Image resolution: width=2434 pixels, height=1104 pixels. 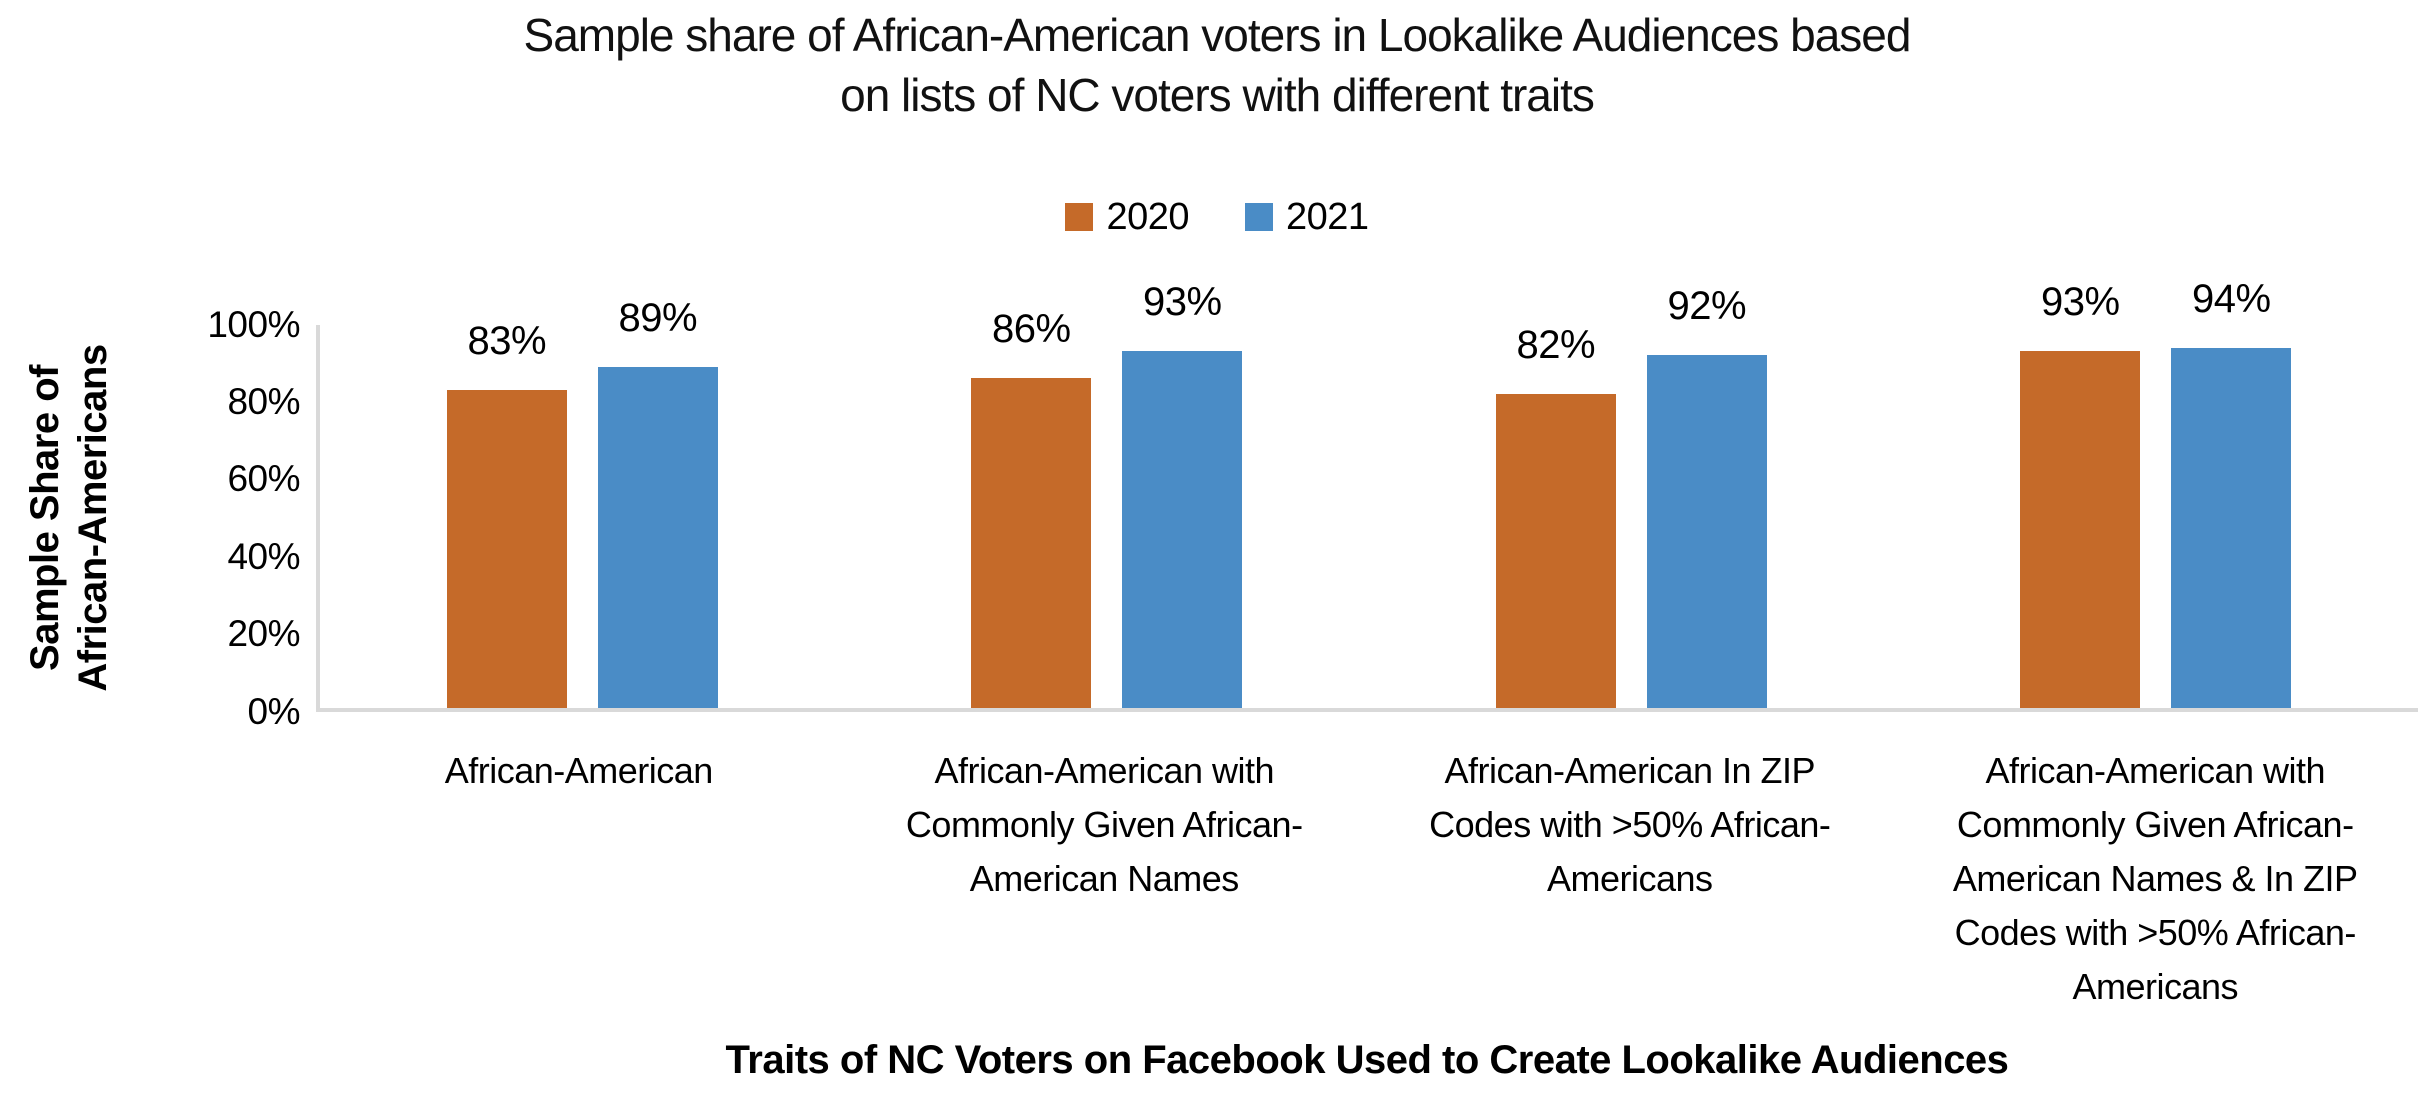 What do you see at coordinates (1217, 217) in the screenshot?
I see `legend: 2020 2021` at bounding box center [1217, 217].